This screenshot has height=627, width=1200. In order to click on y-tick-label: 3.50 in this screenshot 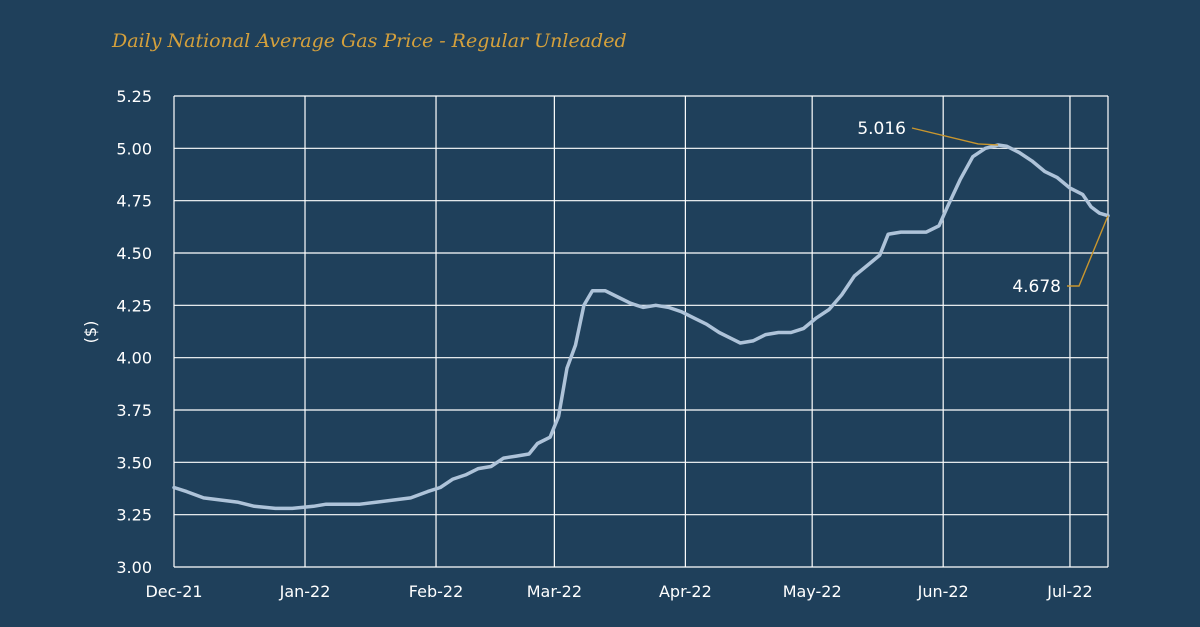, I will do `click(134, 462)`.